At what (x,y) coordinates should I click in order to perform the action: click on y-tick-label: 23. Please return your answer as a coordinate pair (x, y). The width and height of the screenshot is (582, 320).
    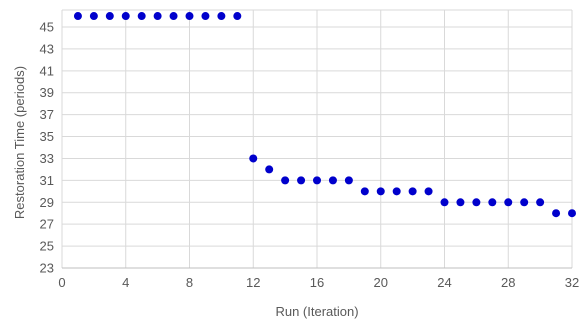
    Looking at the image, I should click on (47, 268).